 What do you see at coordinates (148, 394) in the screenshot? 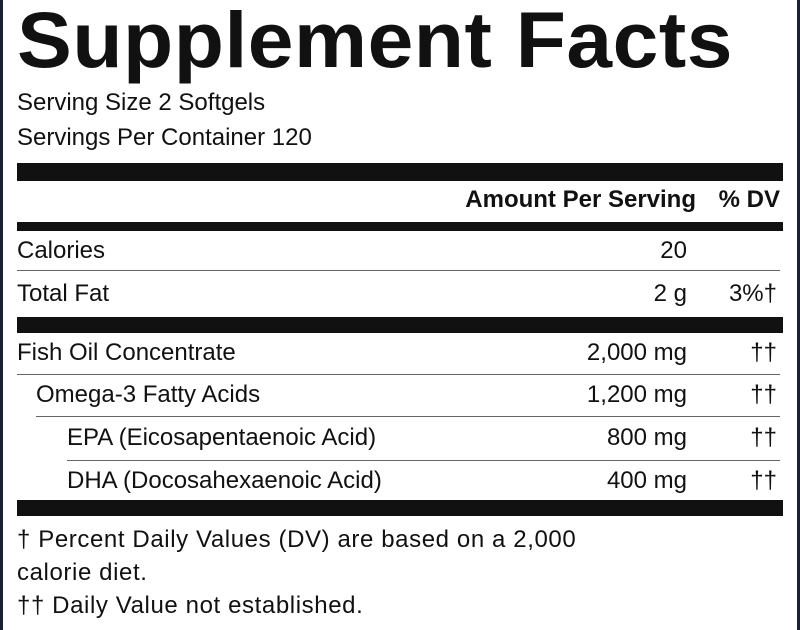
I see `row-name: Omega-3 Fatty Acids` at bounding box center [148, 394].